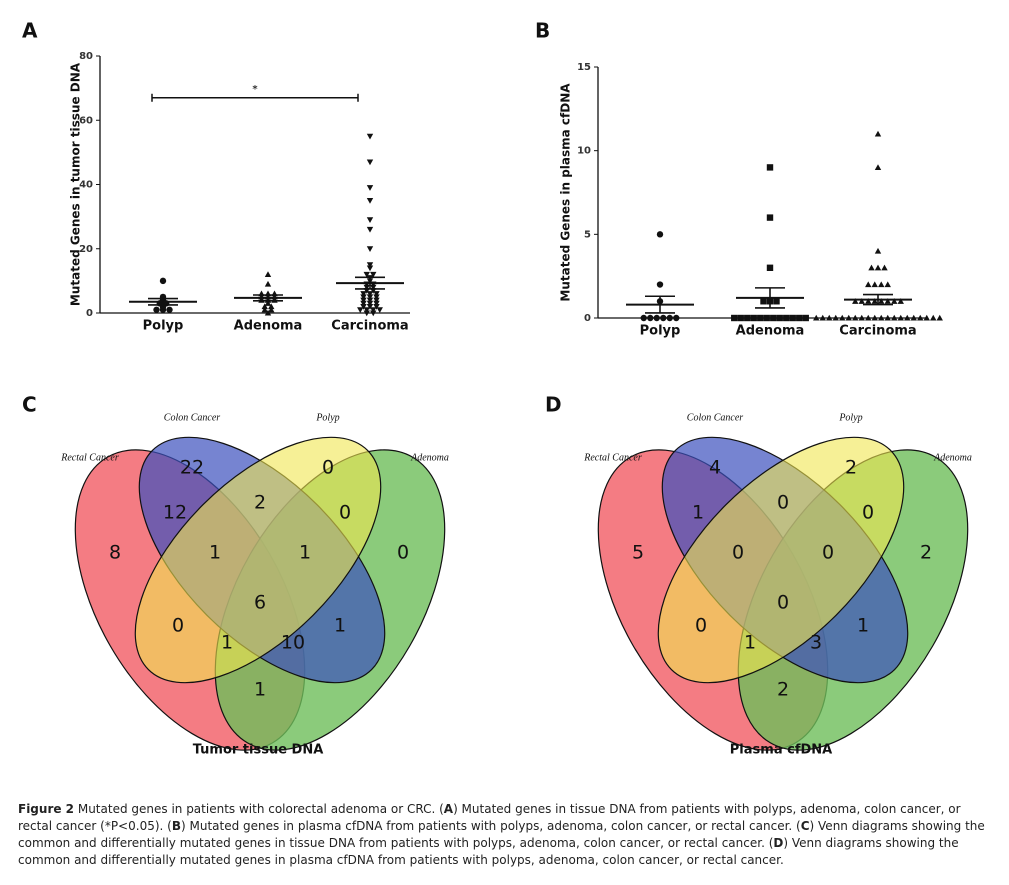 The image size is (1009, 885). Describe the element at coordinates (584, 67) in the screenshot. I see `y-tick-label: 15` at that location.